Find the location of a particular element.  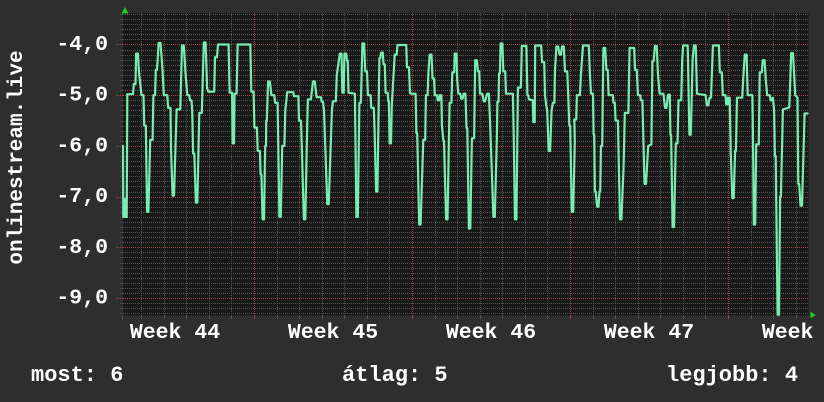

svg-text: -4,0 is located at coordinates (82, 45).